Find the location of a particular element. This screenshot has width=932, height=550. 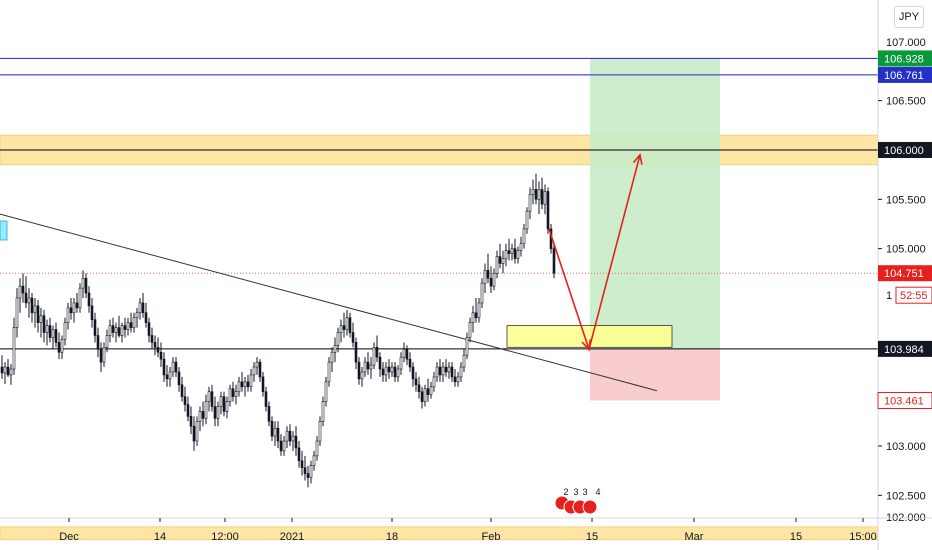

price-label-106.928: 106.928 is located at coordinates (905, 58).